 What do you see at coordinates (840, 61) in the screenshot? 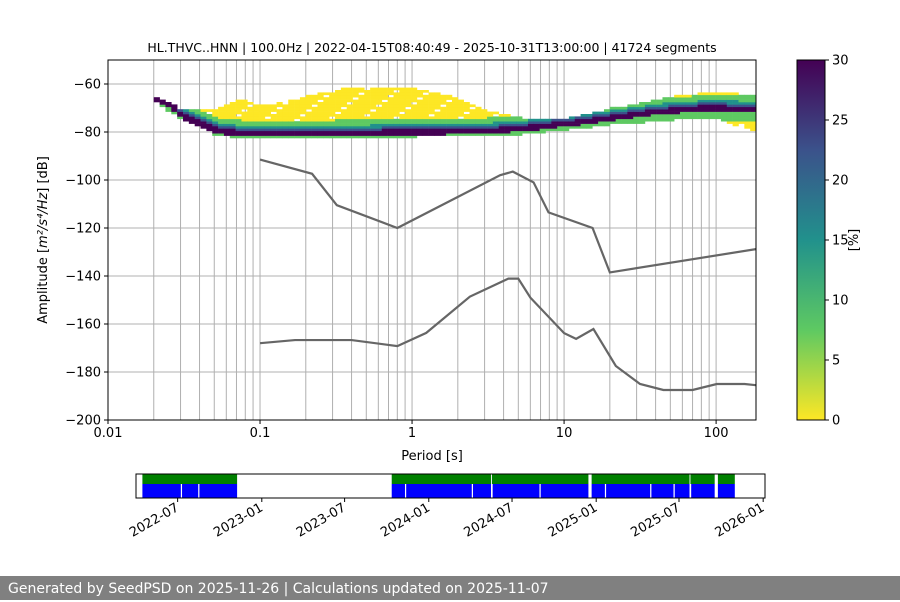
I see `colorbar-tick-label: 30` at bounding box center [840, 61].